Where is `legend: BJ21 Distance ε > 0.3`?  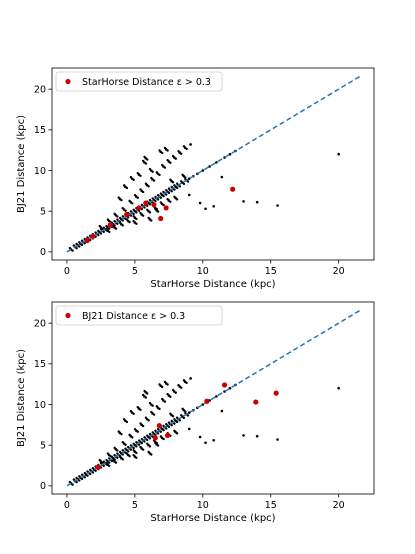 legend: BJ21 Distance ε > 0.3 is located at coordinates (139, 315).